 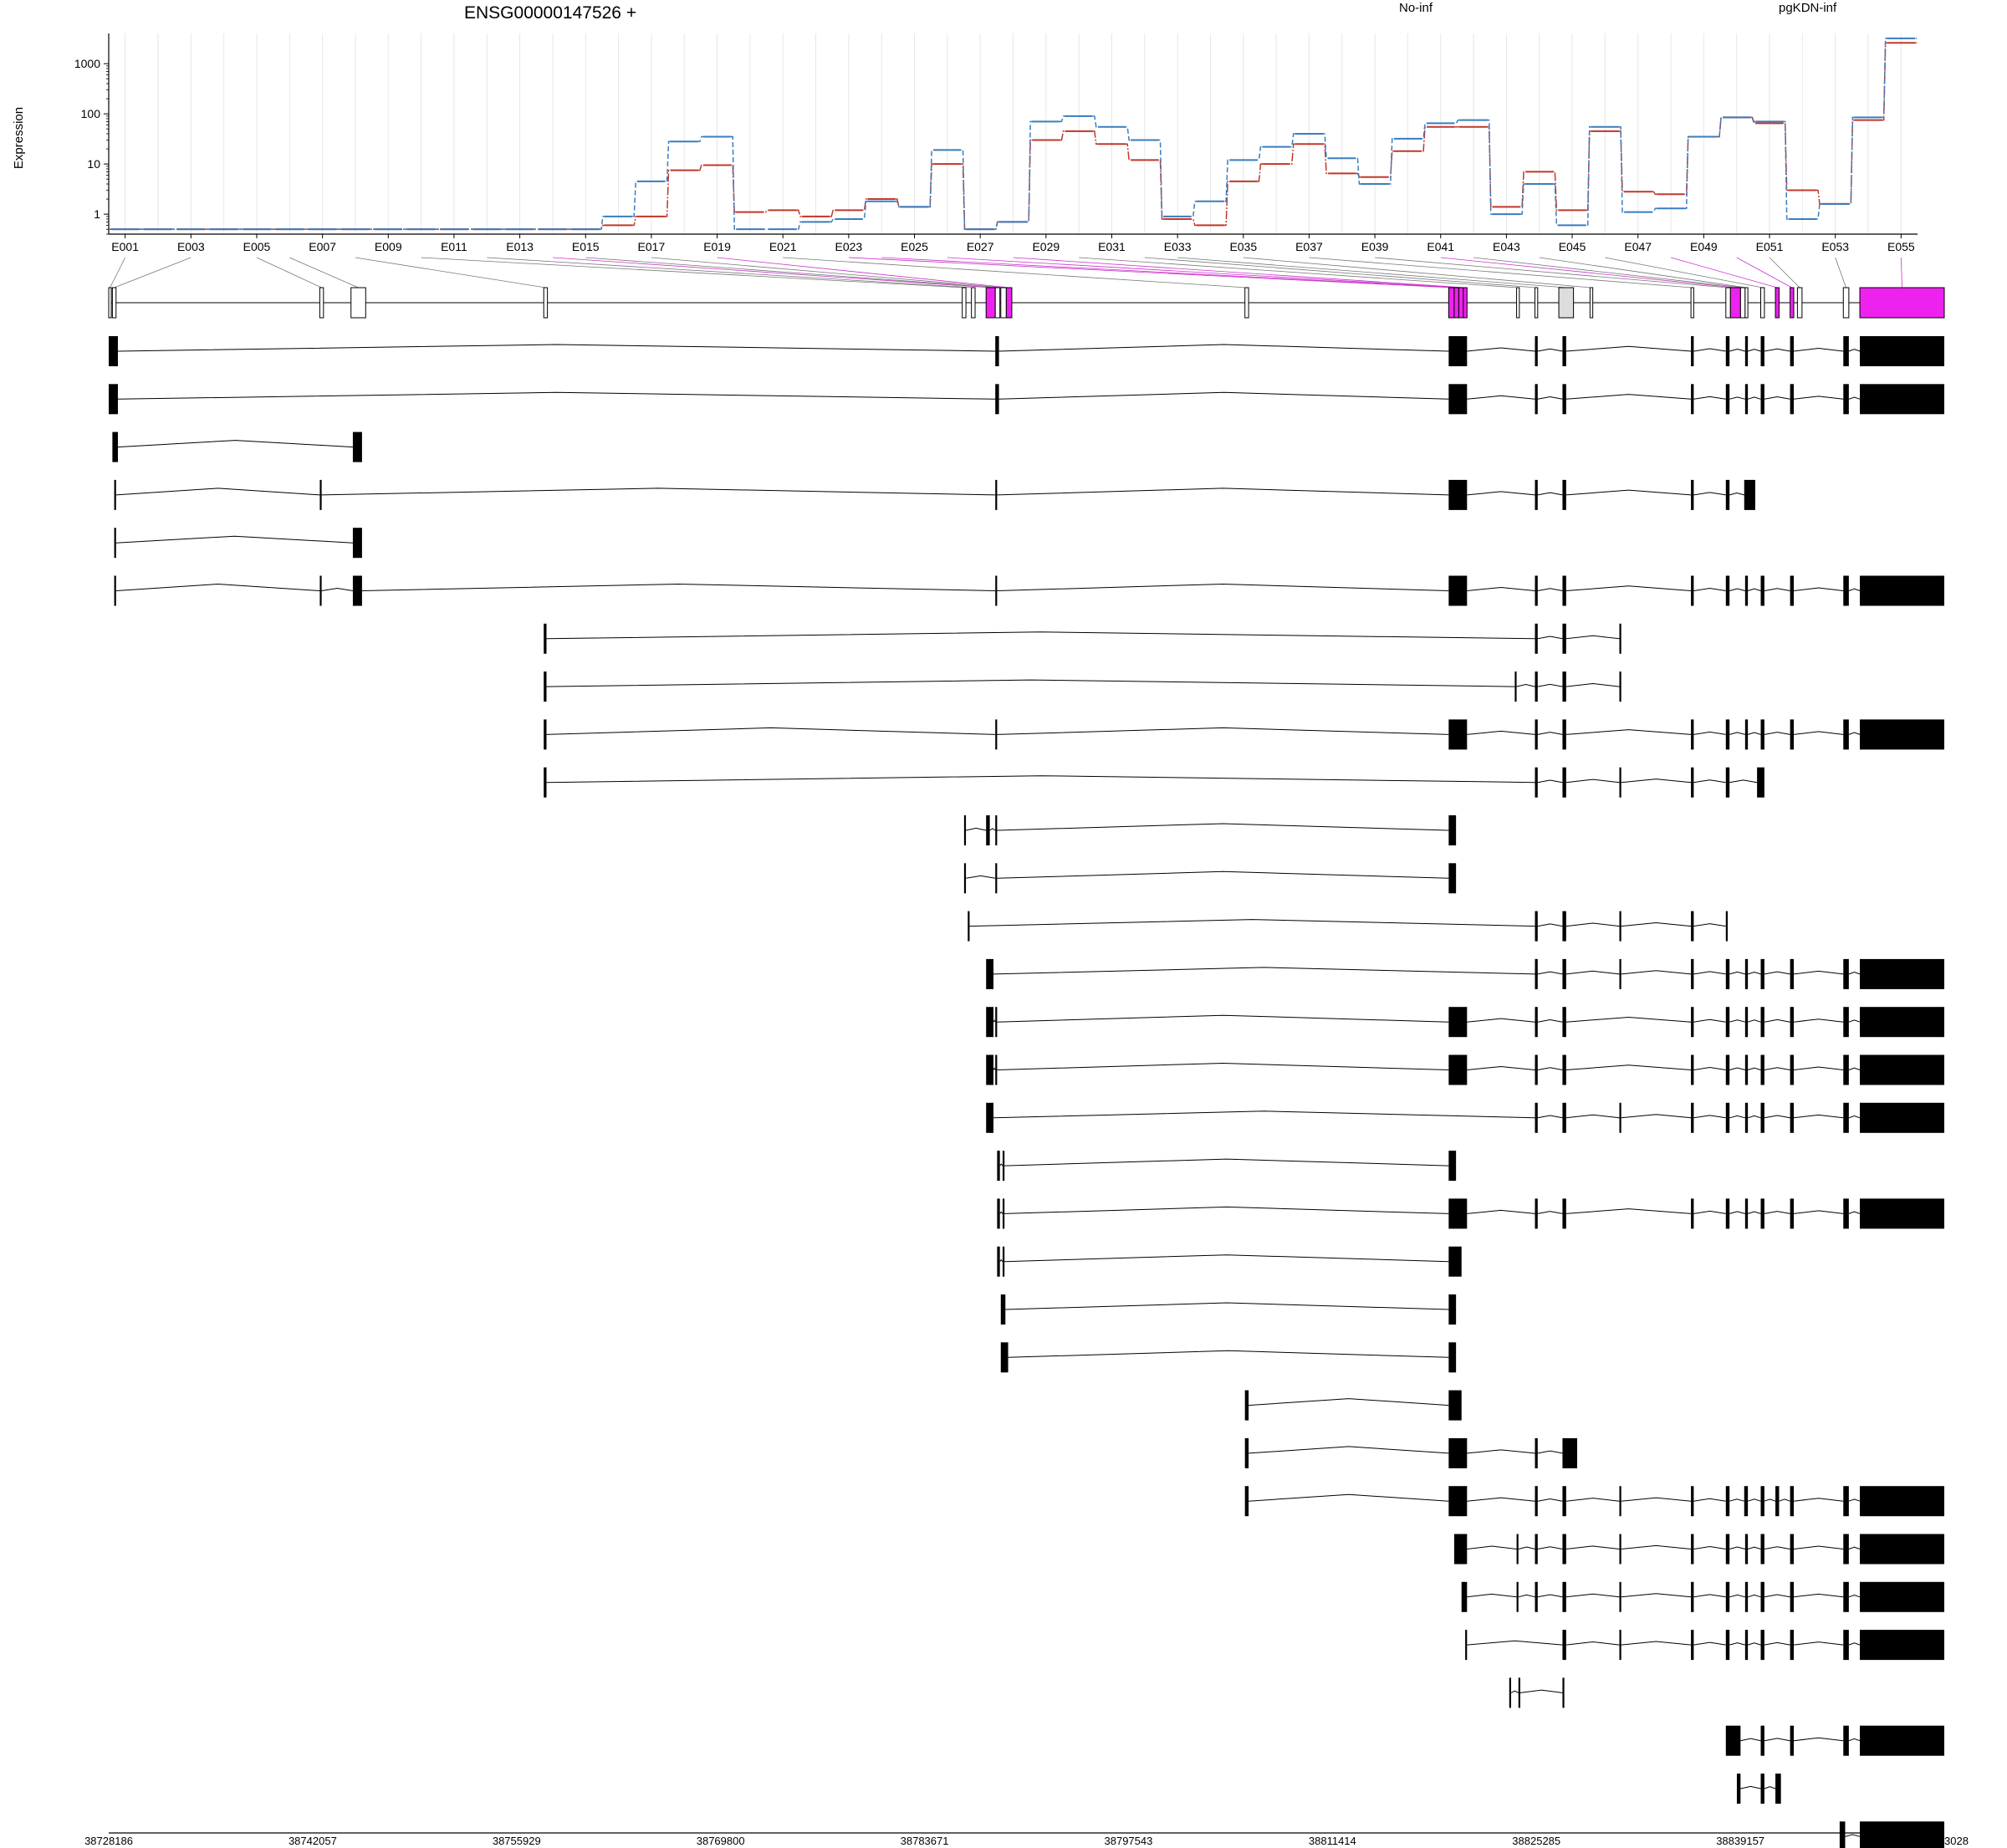 I want to click on y-tick-label: 10, so click(x=94, y=164).